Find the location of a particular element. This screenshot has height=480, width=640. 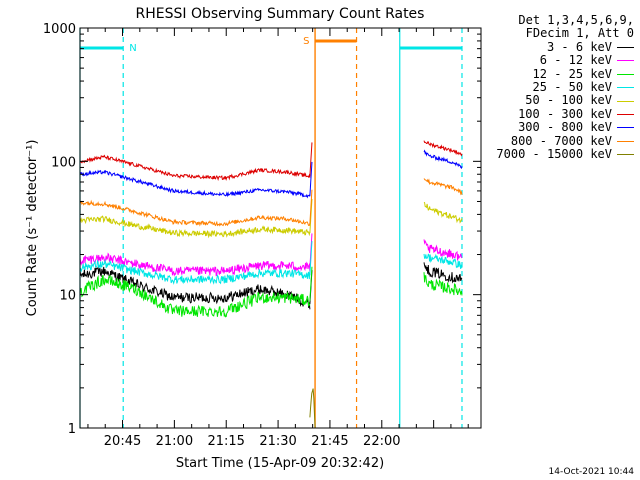

series-6-12-kev is located at coordinates (271, 258).